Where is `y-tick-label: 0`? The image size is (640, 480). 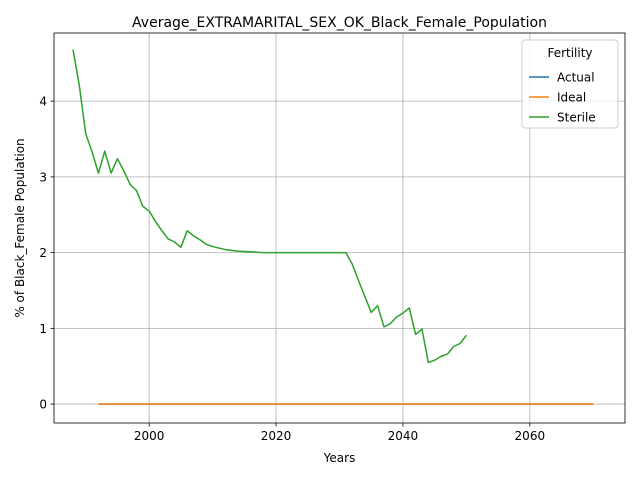 y-tick-label: 0 is located at coordinates (43, 405).